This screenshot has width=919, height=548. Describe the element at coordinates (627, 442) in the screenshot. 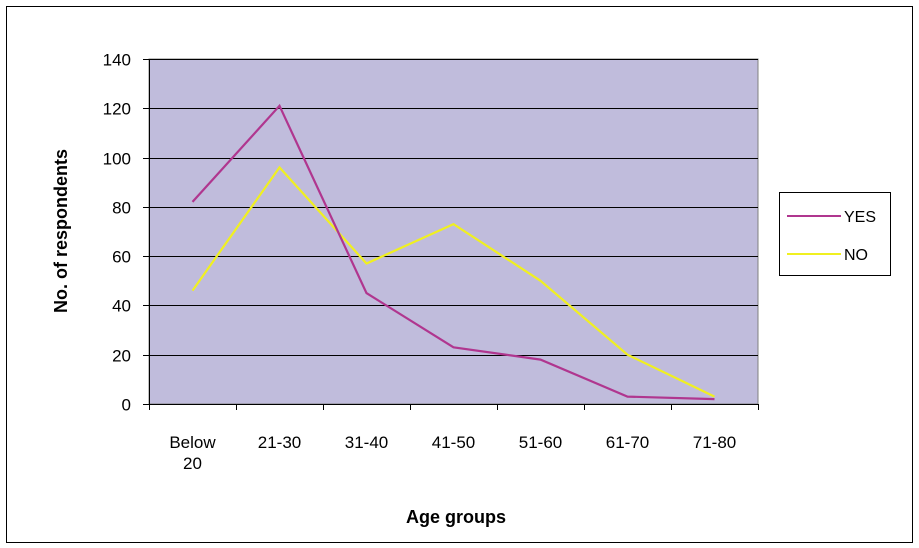

I see `x-tick-label: 61-70` at that location.